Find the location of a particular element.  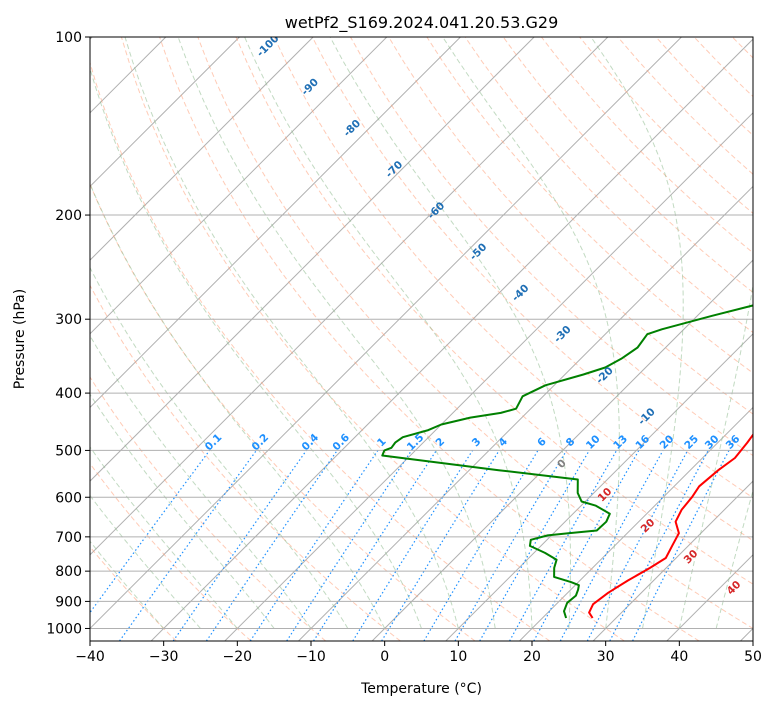

y-tick-label: 600 is located at coordinates (68, 498).